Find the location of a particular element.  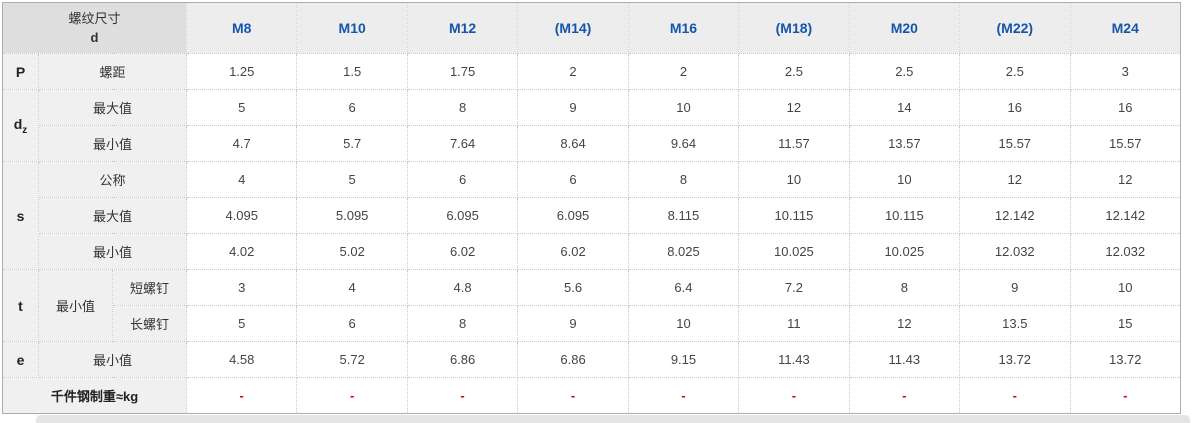

data-cell: 5.095 is located at coordinates (352, 215).